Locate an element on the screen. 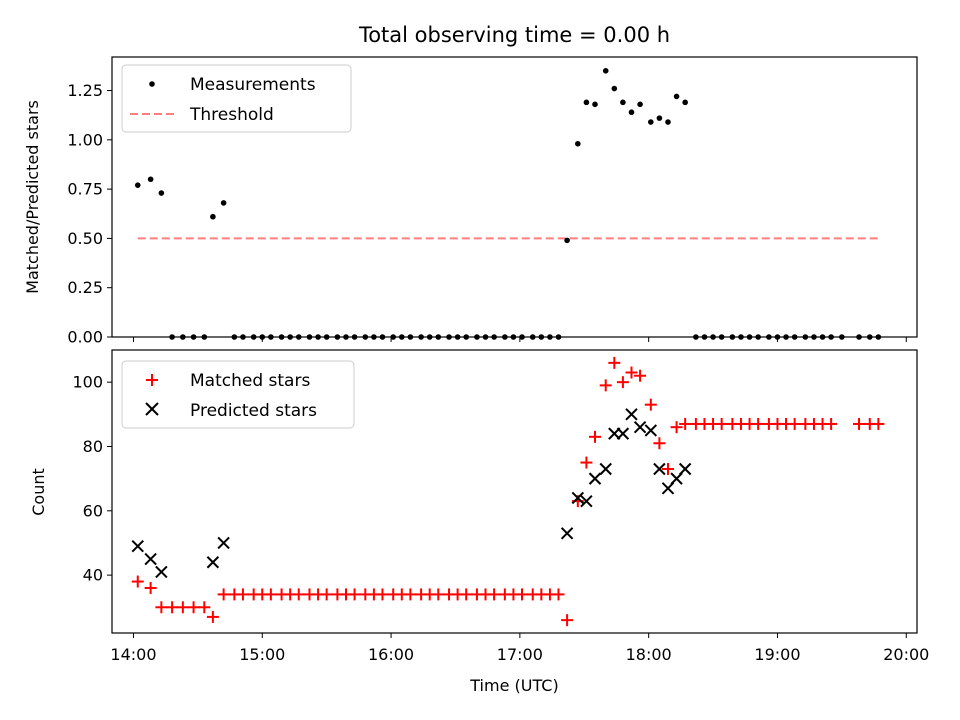 This screenshot has width=960, height=720. top-y-tick-label: 0.75 is located at coordinates (85, 189).